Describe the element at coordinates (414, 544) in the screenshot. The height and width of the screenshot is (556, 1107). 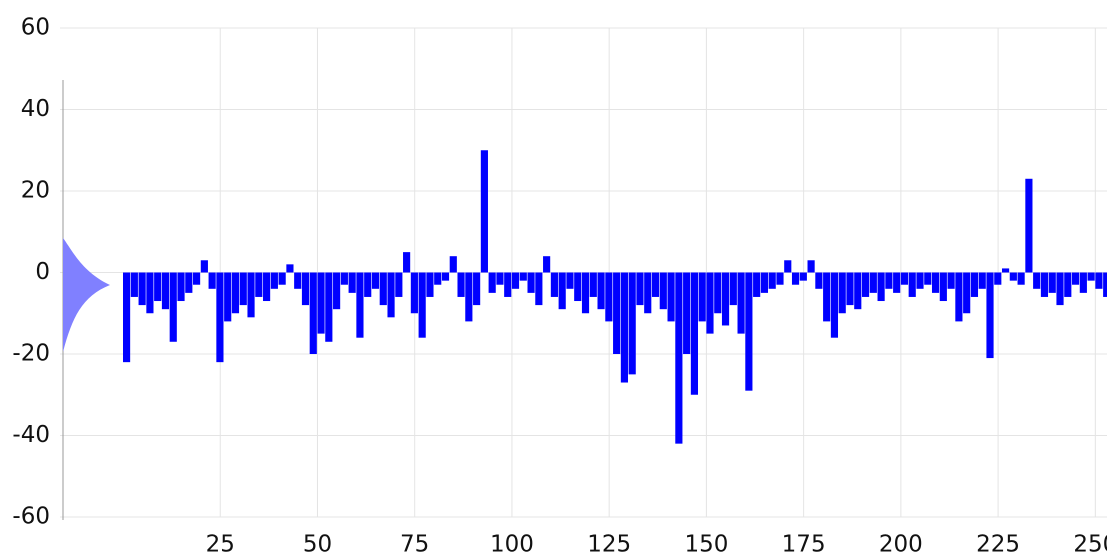
I see `x-tick-label: 75` at that location.